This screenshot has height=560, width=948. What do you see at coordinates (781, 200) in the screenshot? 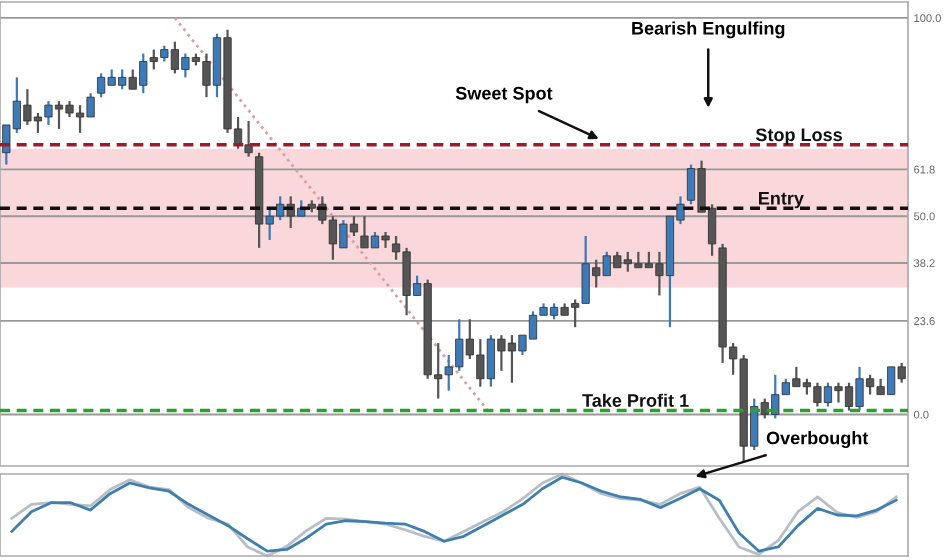
I see `ref-line-label: Entry` at bounding box center [781, 200].